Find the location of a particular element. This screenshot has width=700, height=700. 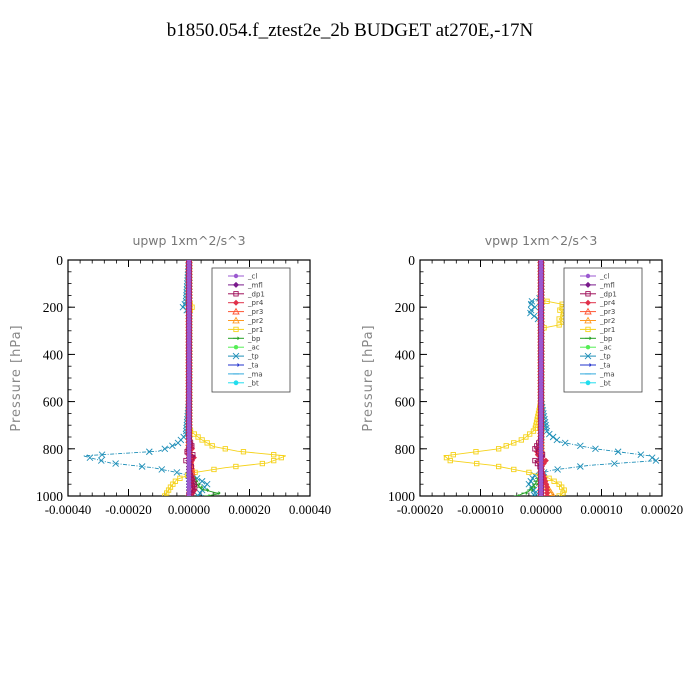

legend-pr3-marker is located at coordinates (236, 311).